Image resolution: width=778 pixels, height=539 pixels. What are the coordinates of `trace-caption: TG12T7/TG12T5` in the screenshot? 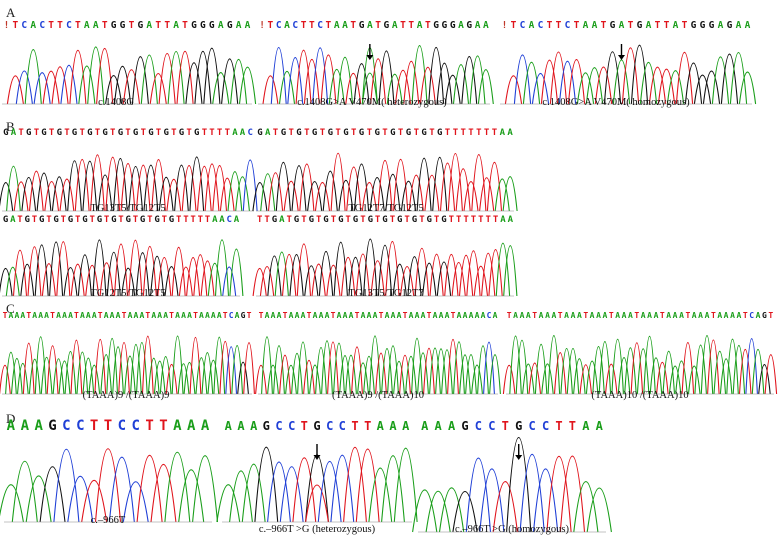 It's located at (385, 208).